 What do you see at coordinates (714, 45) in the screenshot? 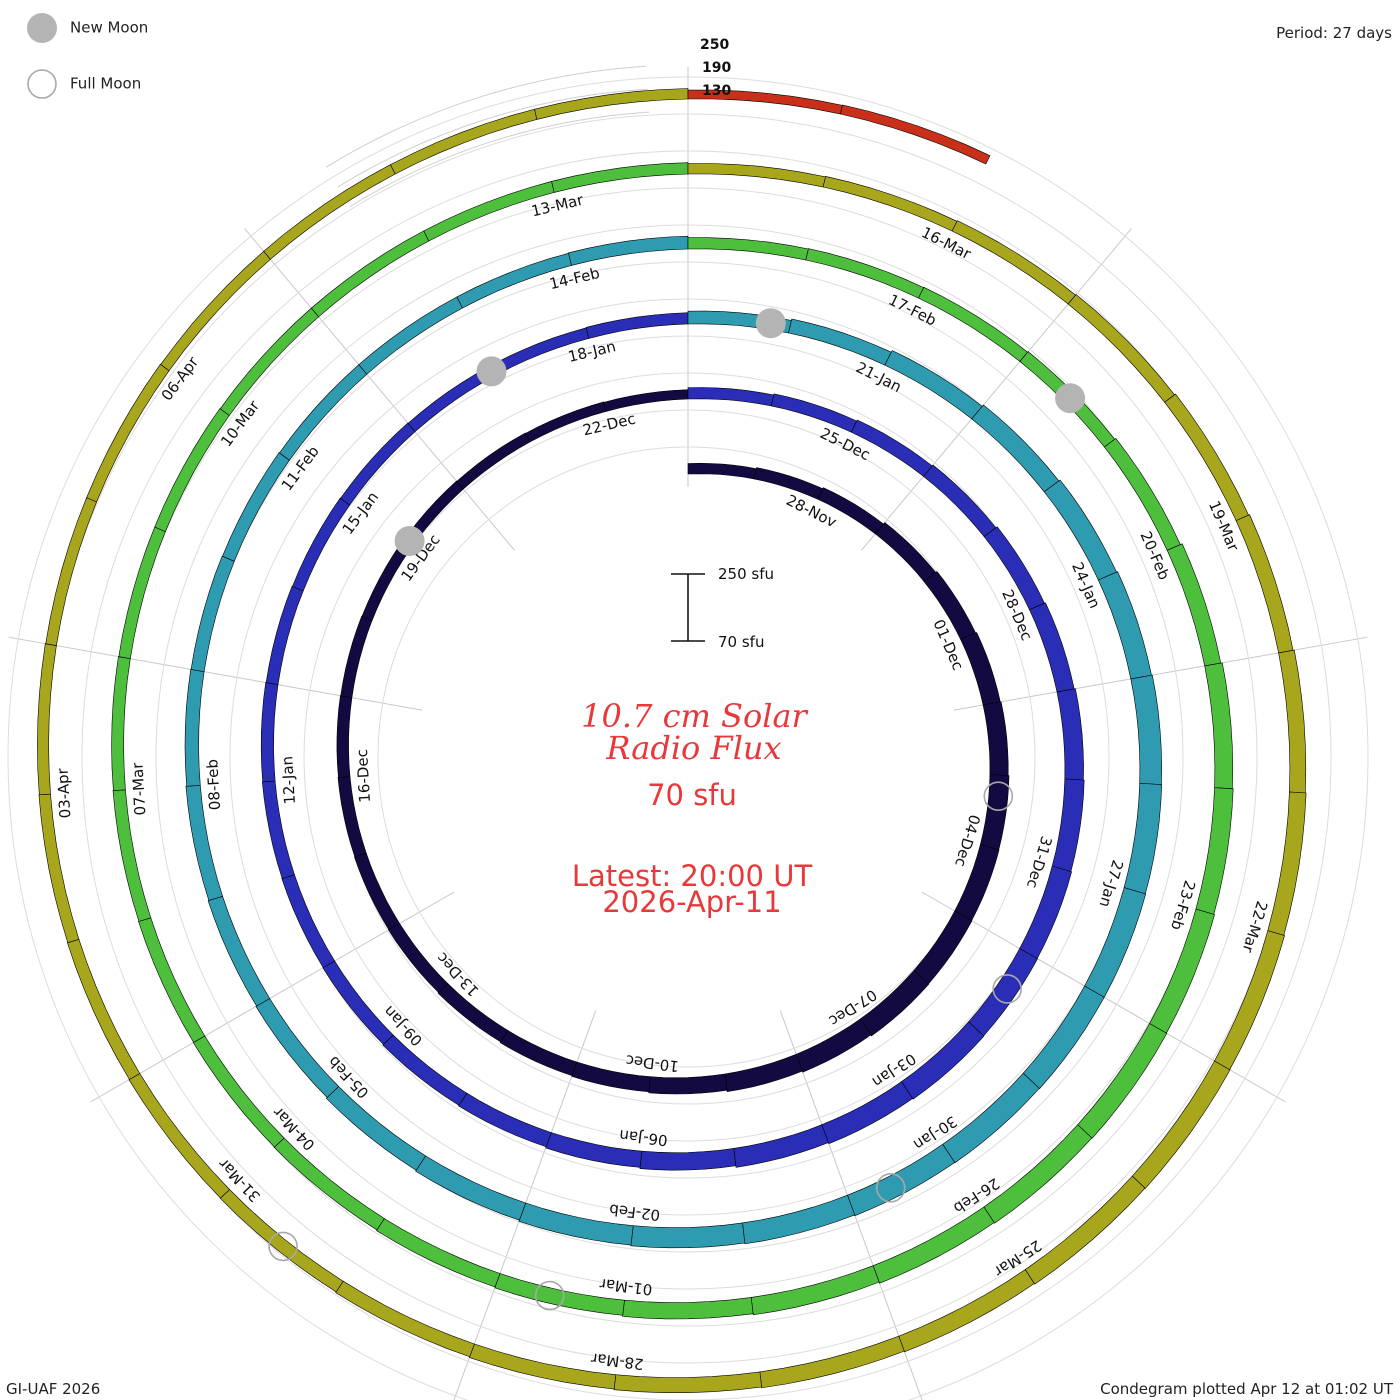
I see `scale-ring-value-250: 250` at bounding box center [714, 45].